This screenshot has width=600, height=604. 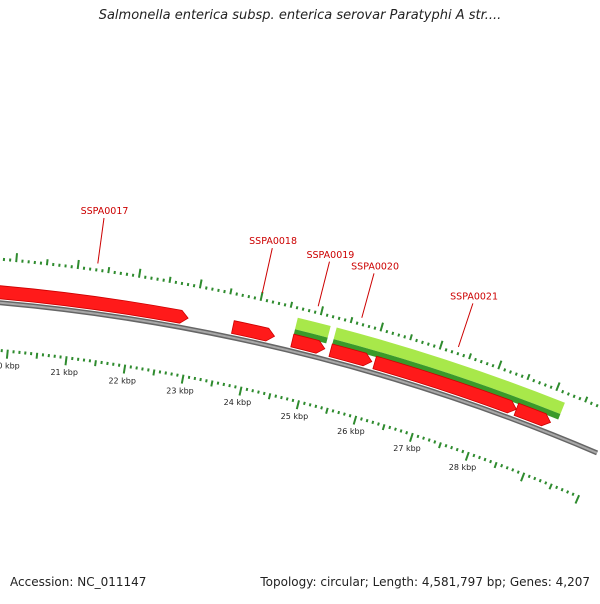 What do you see at coordinates (238, 402) in the screenshot?
I see `scale-label: 24 kbp` at bounding box center [238, 402].